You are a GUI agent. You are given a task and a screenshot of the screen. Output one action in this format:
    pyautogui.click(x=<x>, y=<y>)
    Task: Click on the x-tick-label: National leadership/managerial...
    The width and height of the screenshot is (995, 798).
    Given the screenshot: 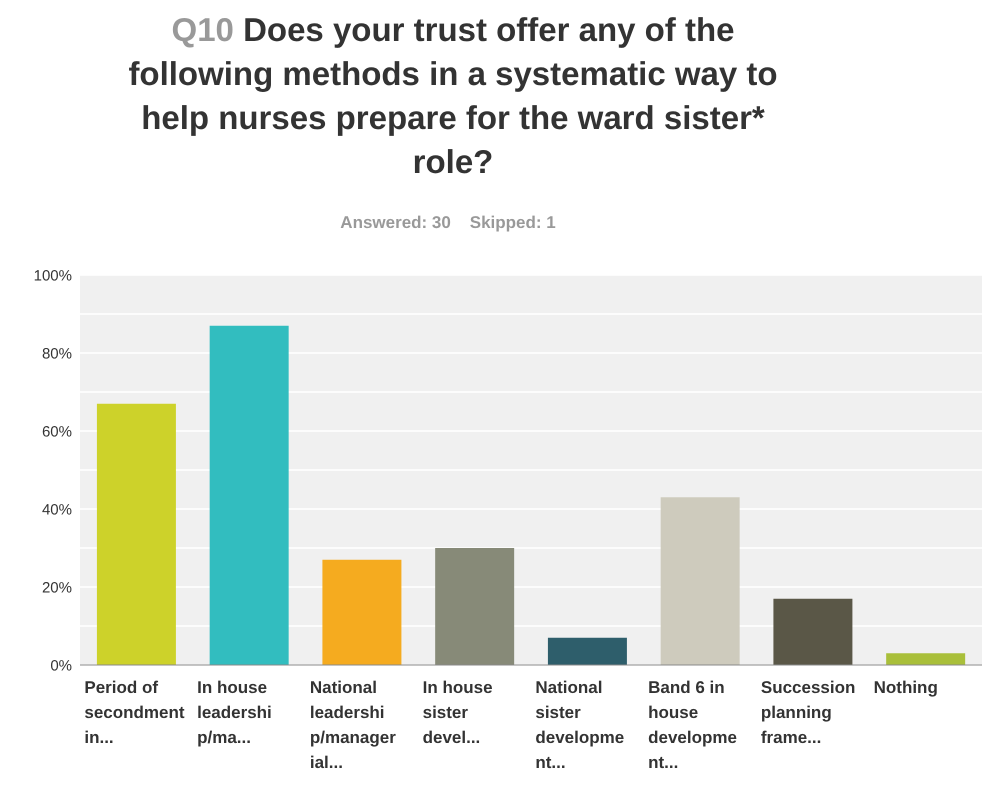 What is the action you would take?
    pyautogui.click(x=353, y=725)
    